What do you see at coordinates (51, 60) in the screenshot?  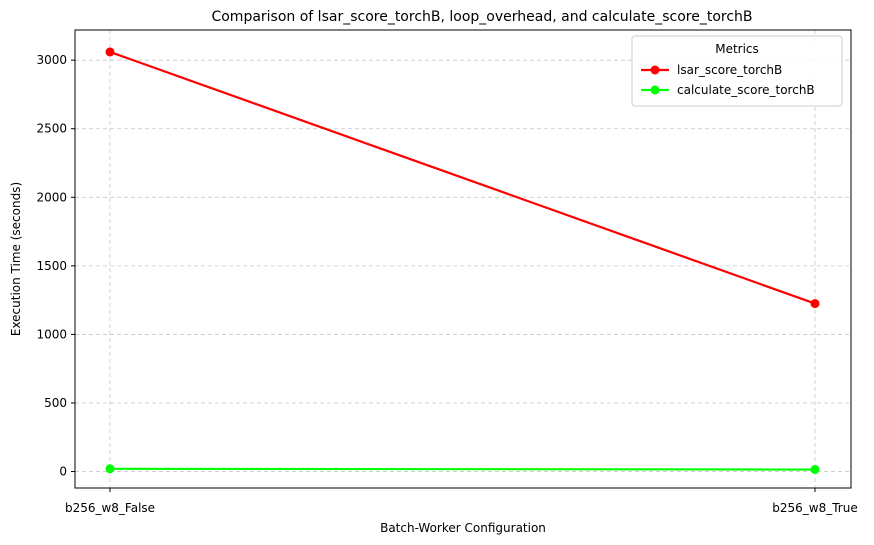 I see `y-tick-label: 3000` at bounding box center [51, 60].